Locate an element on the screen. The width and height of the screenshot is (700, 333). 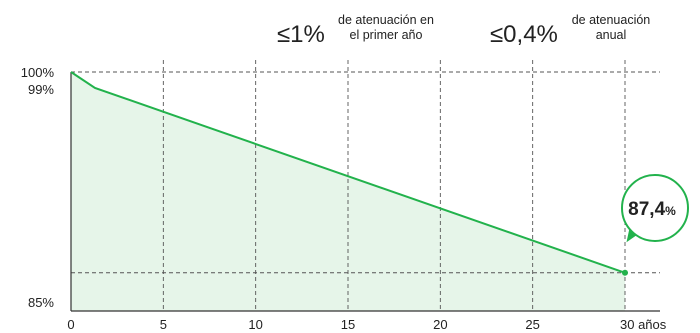
x-tick-label-25: 25 is located at coordinates (532, 324).